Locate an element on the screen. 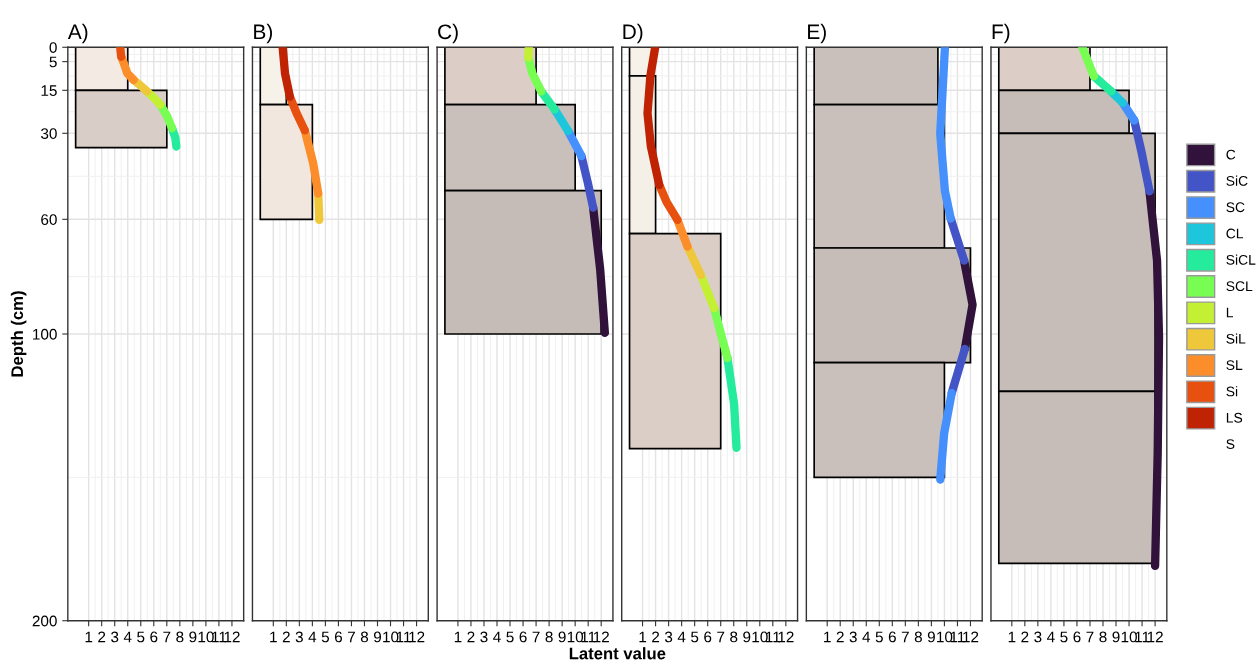 The width and height of the screenshot is (1256, 666). y-tick-label: 0 is located at coordinates (53, 47).